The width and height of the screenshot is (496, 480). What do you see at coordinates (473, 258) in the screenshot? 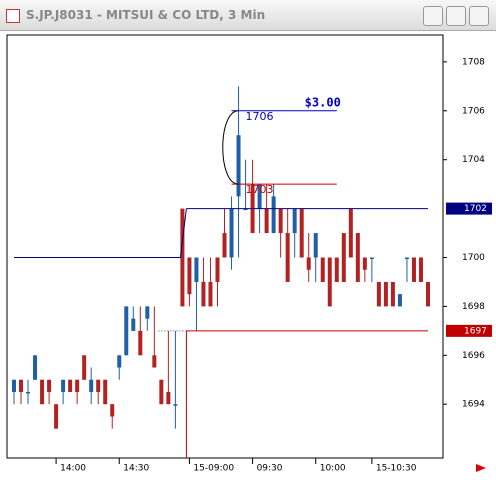
I see `y-tick-label: 1700` at bounding box center [473, 258].